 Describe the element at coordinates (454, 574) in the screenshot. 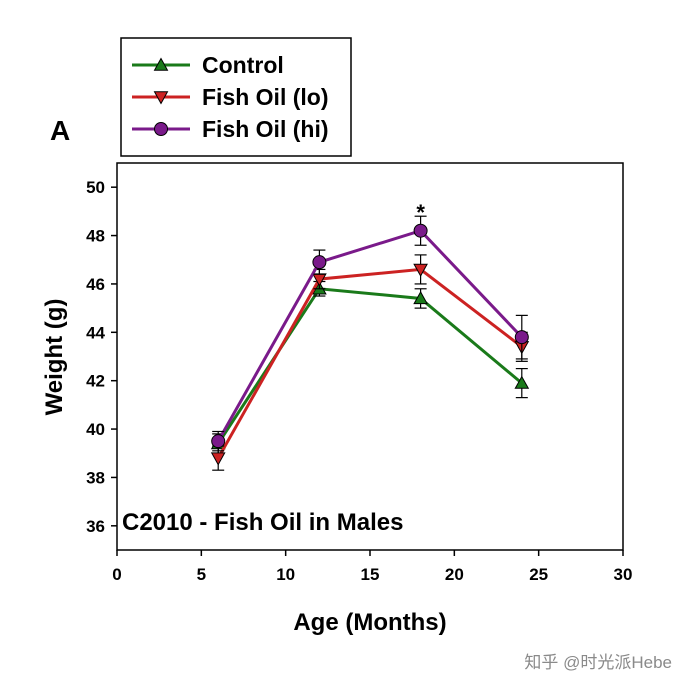

I see `x-tick-label: 20` at that location.